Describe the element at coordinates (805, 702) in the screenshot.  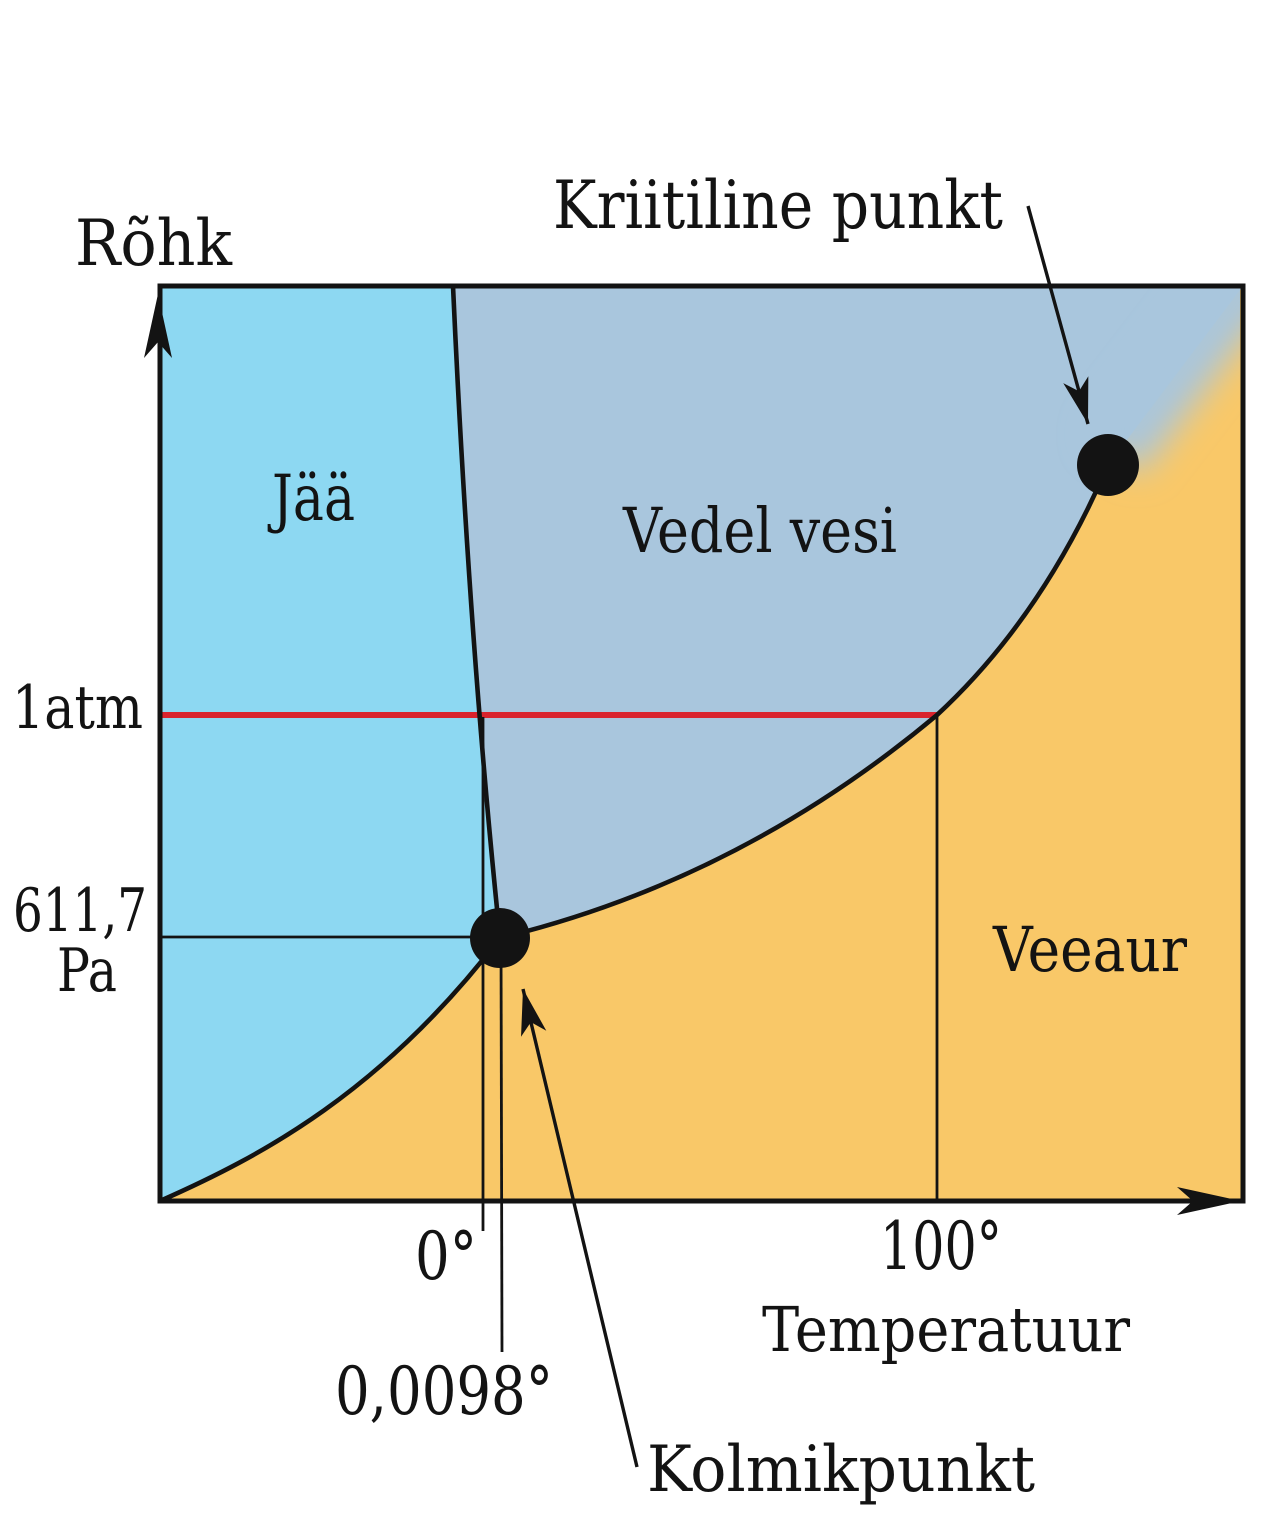
I see `vaporization-curve` at that location.